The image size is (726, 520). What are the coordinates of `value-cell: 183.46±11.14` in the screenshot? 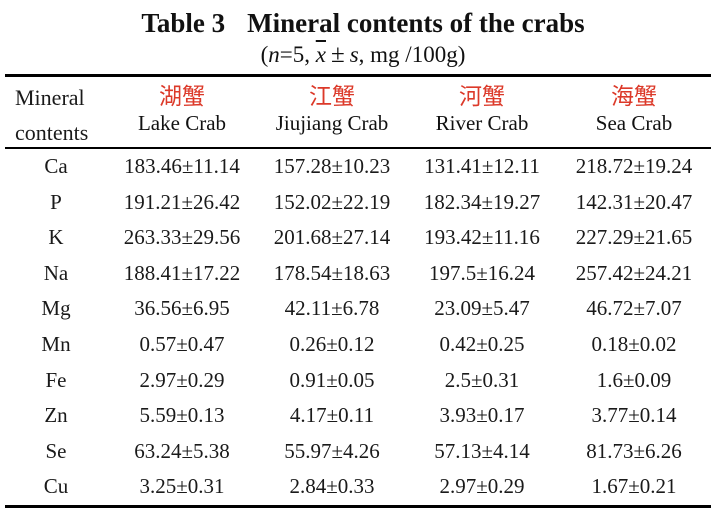 It's located at (182, 166).